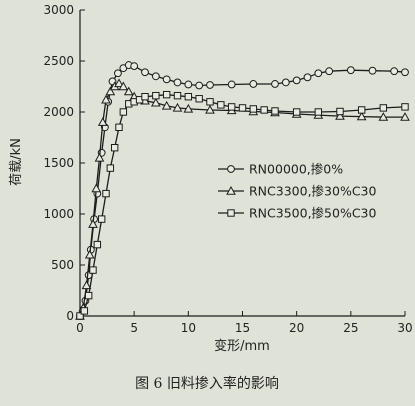  I want to click on x-tick-label: 25, so click(350, 328).